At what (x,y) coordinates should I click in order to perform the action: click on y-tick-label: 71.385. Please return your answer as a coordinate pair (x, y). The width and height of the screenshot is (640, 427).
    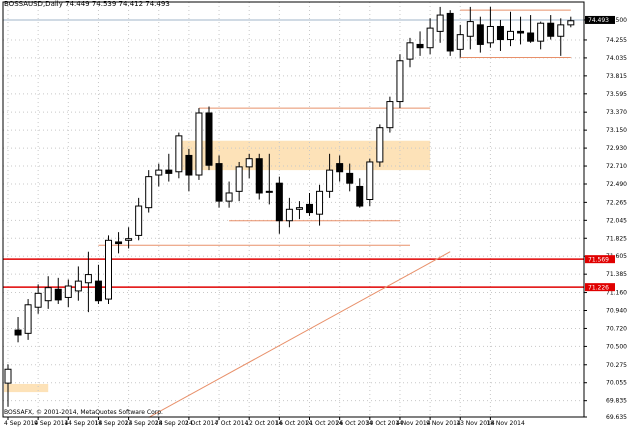
    Looking at the image, I should click on (616, 274).